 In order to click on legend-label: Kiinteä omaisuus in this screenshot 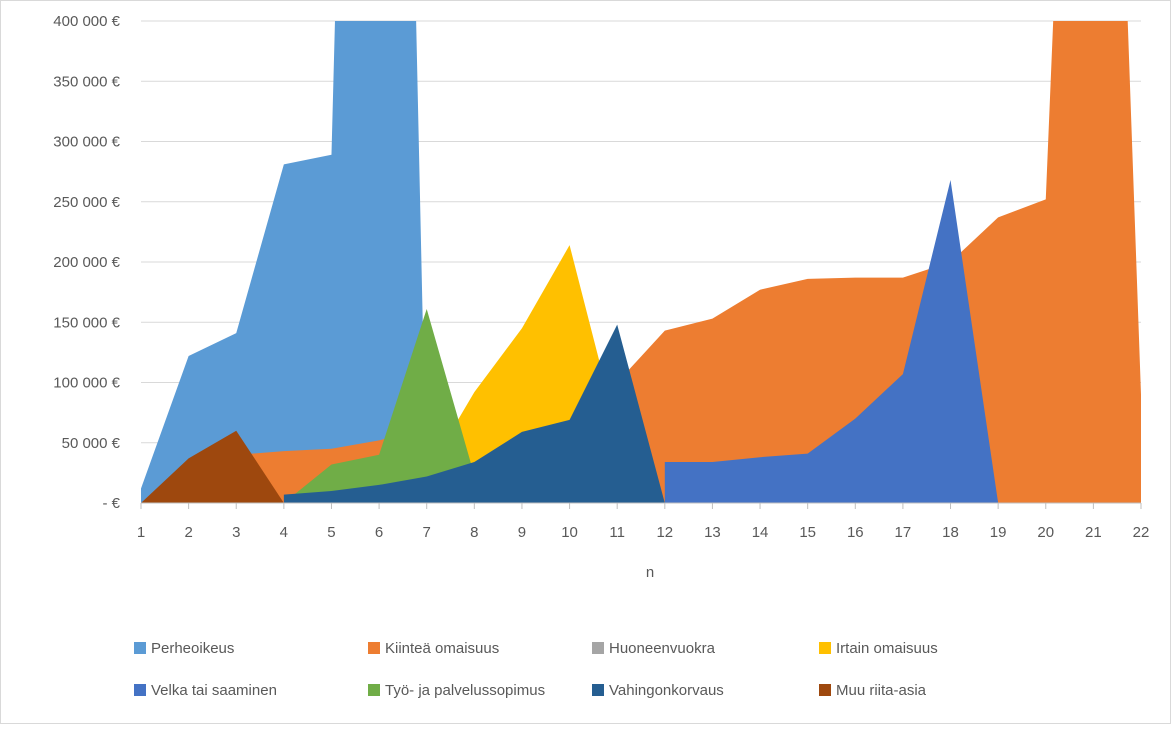, I will do `click(442, 648)`.